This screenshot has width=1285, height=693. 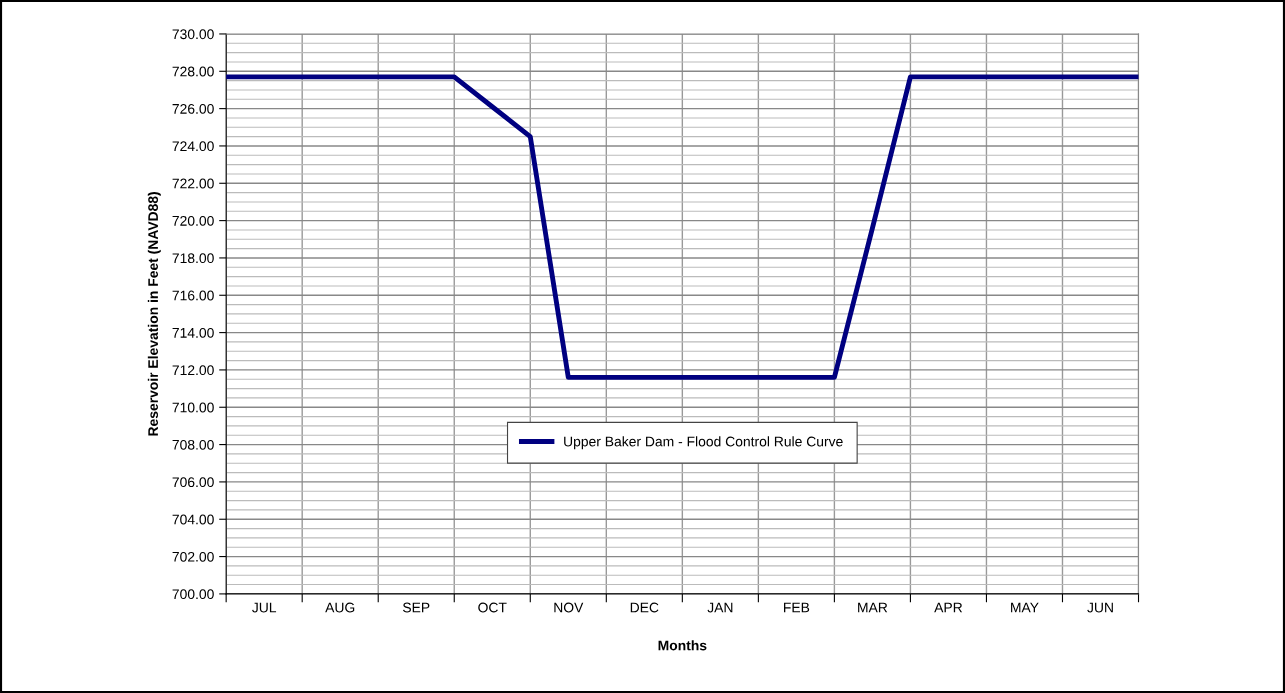 What do you see at coordinates (193, 519) in the screenshot?
I see `y-tick-label: 704.00` at bounding box center [193, 519].